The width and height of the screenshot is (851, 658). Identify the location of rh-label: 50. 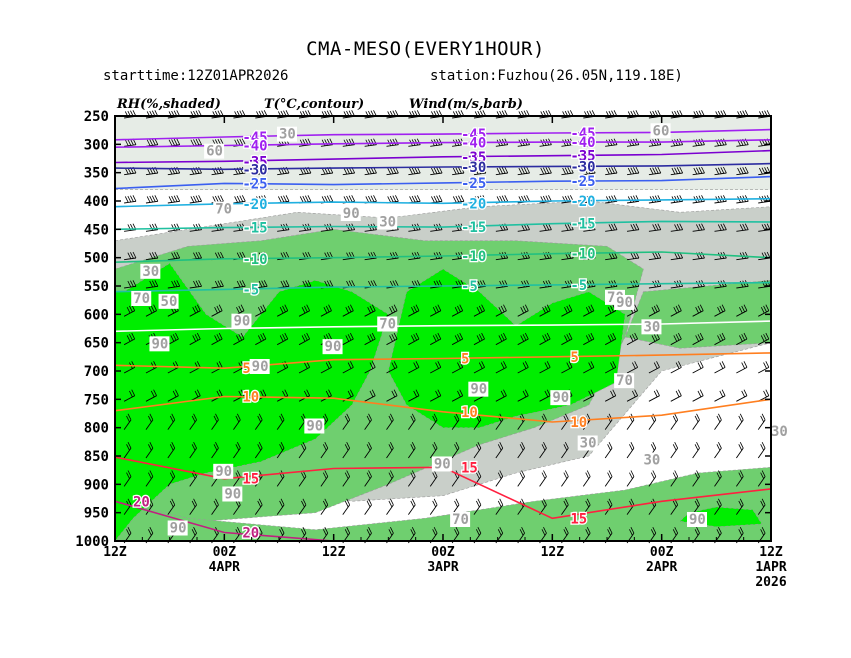
(169, 302).